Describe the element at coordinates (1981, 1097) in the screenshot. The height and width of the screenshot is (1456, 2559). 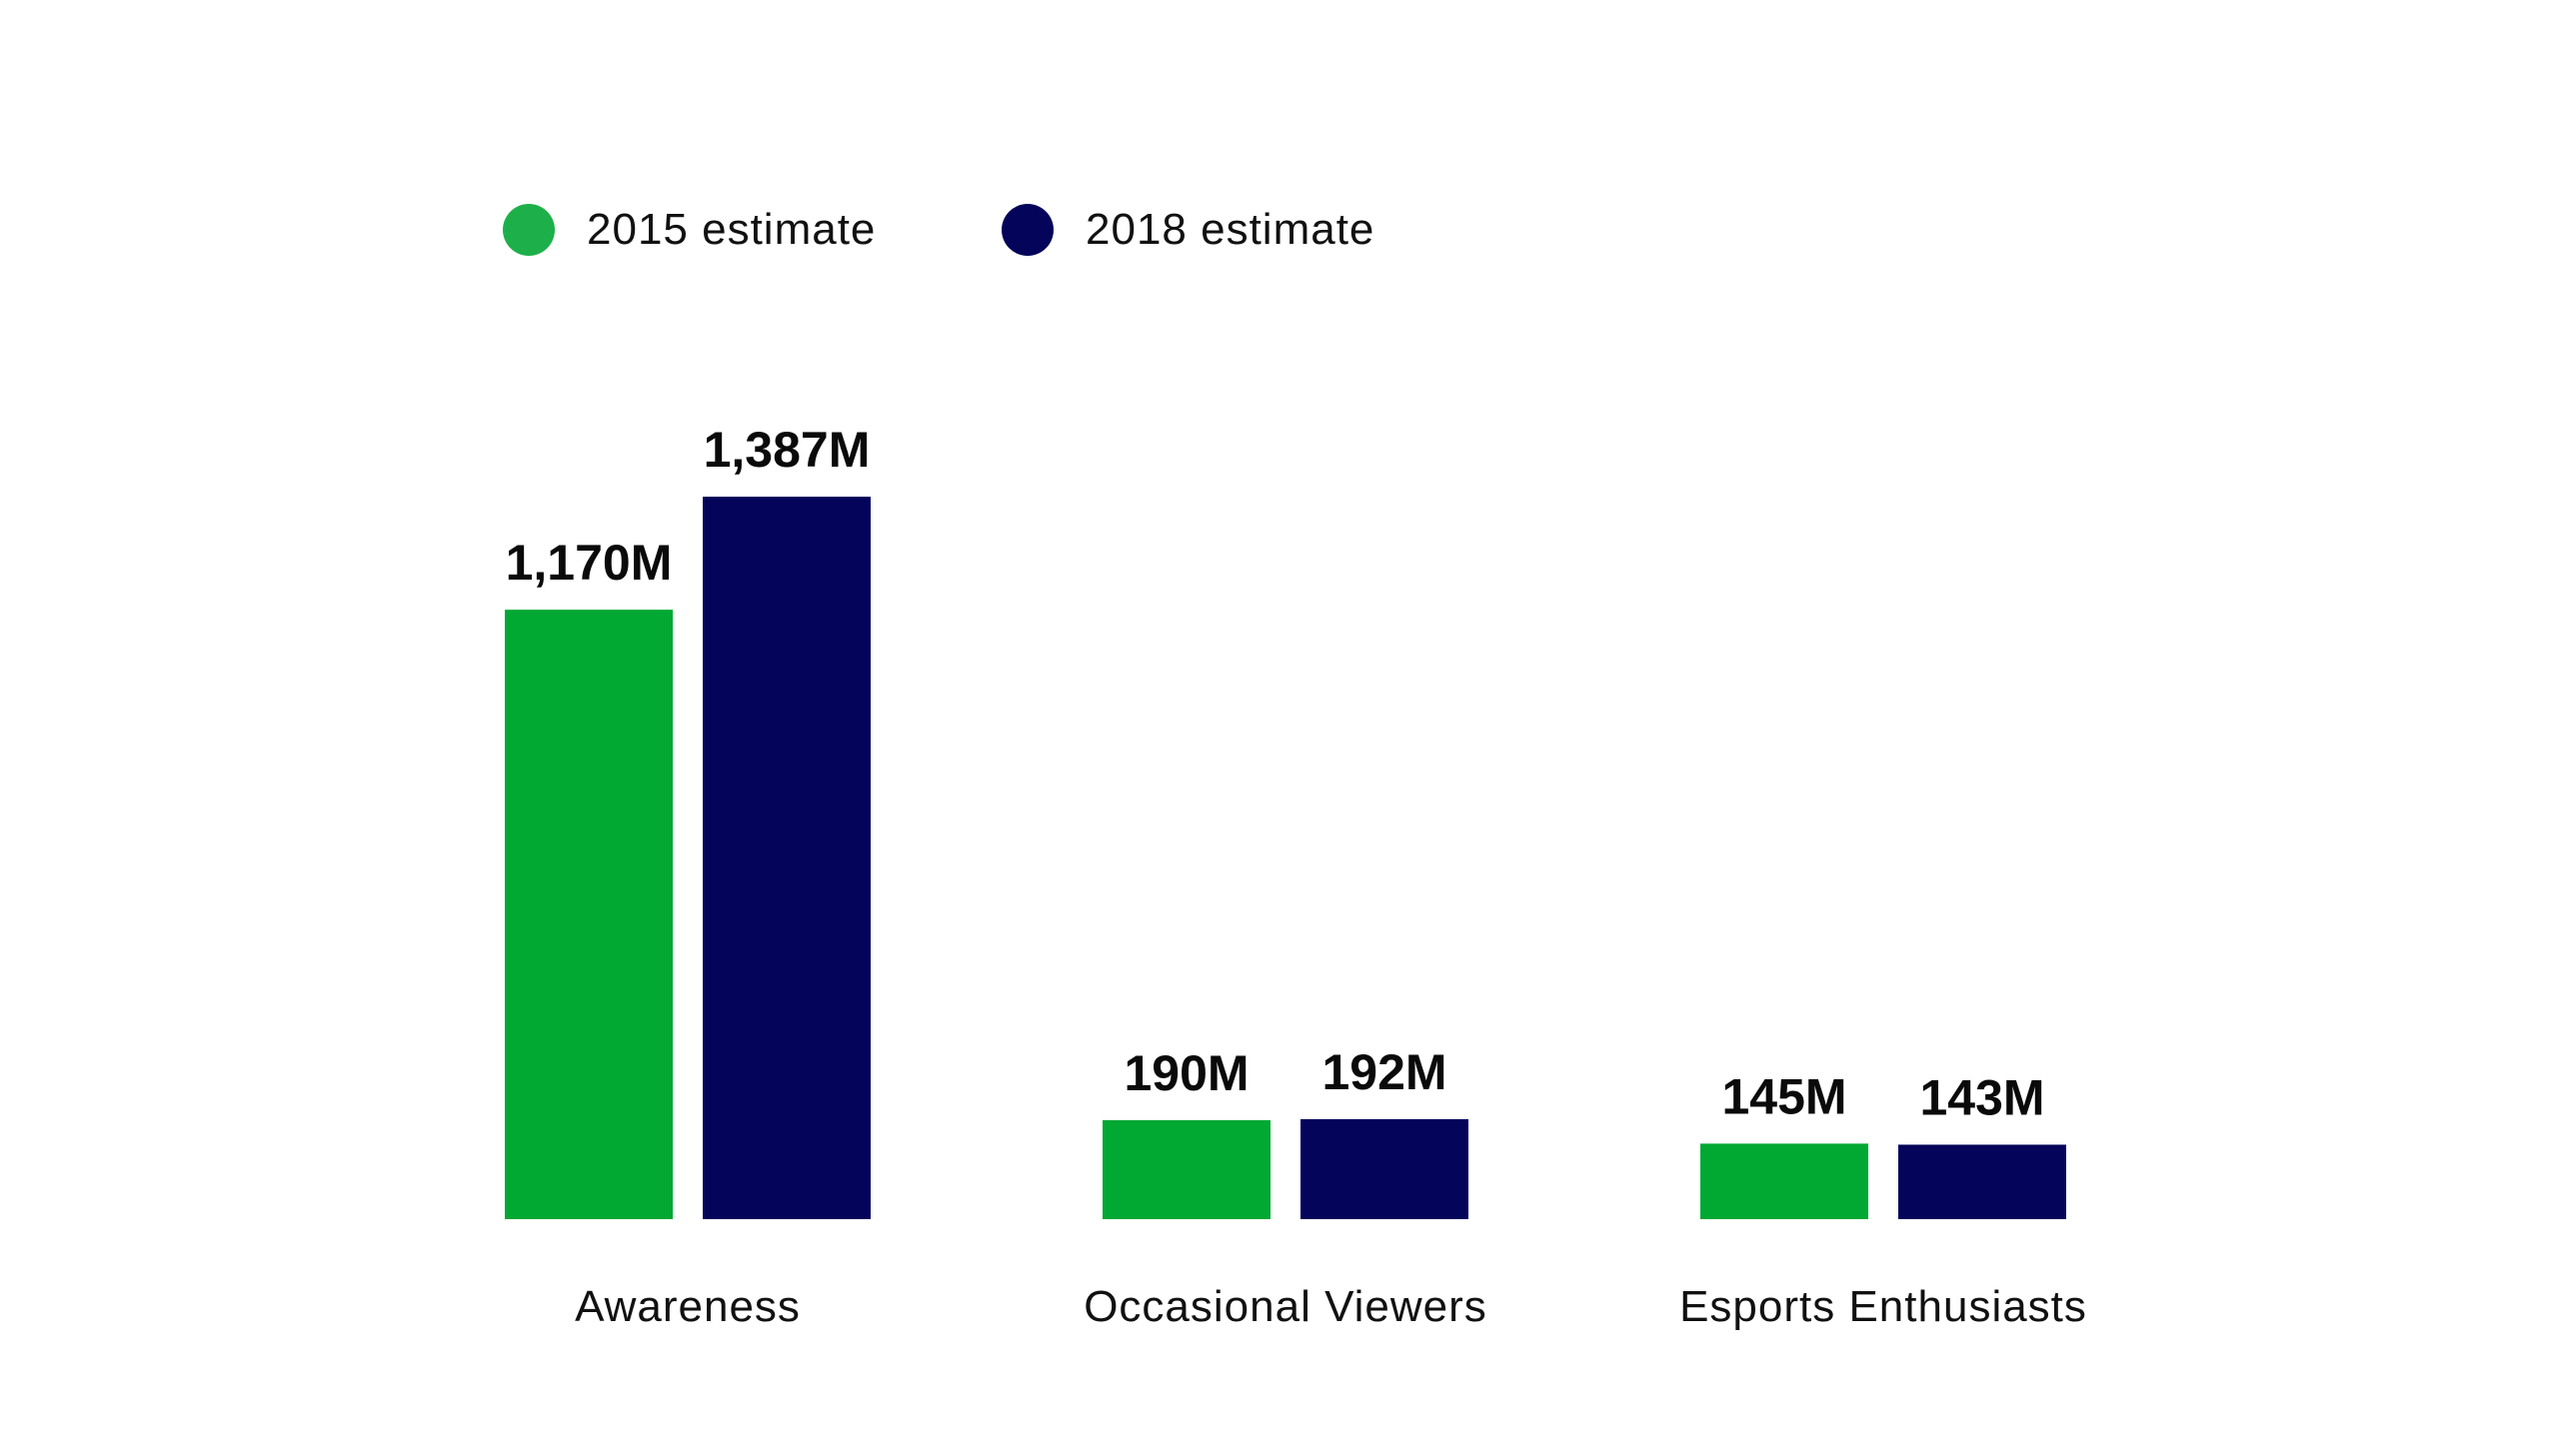
I see `data-label-esports-enthusiasts-2018: 143M` at that location.